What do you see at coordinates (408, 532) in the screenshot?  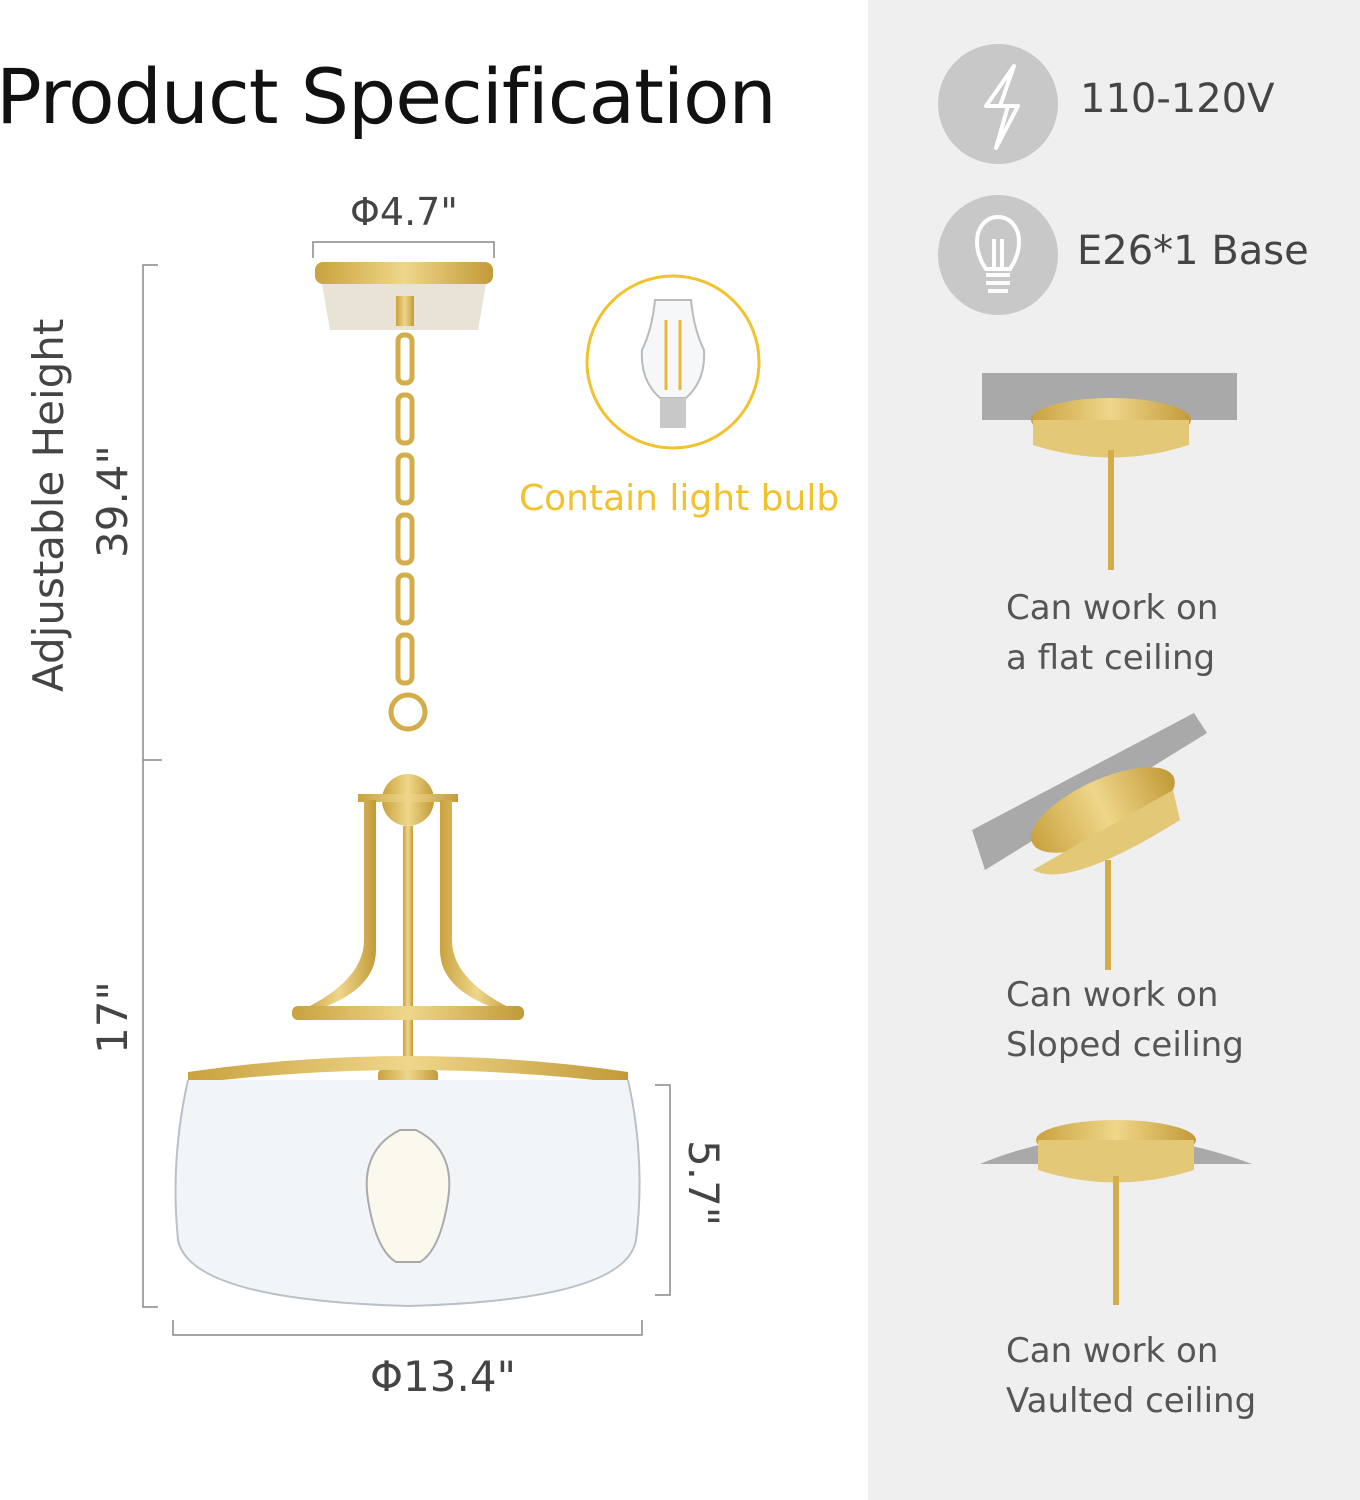 I see `chain` at bounding box center [408, 532].